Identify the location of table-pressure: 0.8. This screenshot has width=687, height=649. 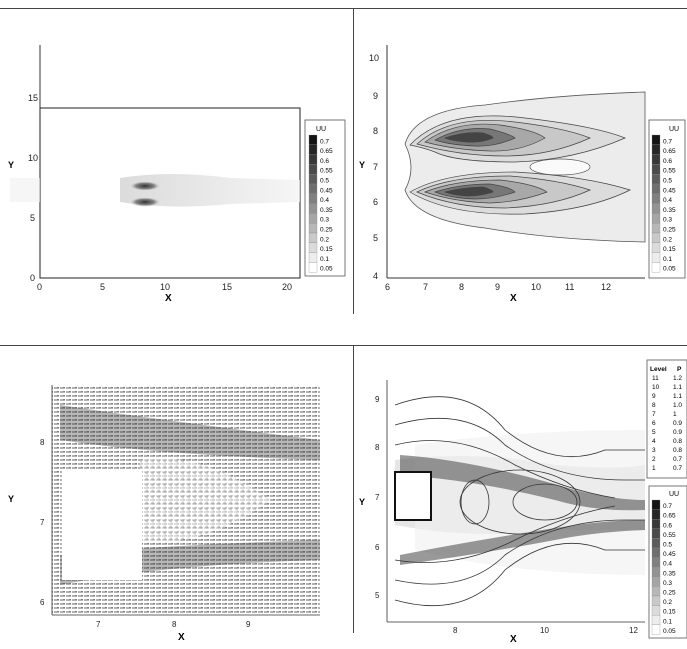
(677, 441).